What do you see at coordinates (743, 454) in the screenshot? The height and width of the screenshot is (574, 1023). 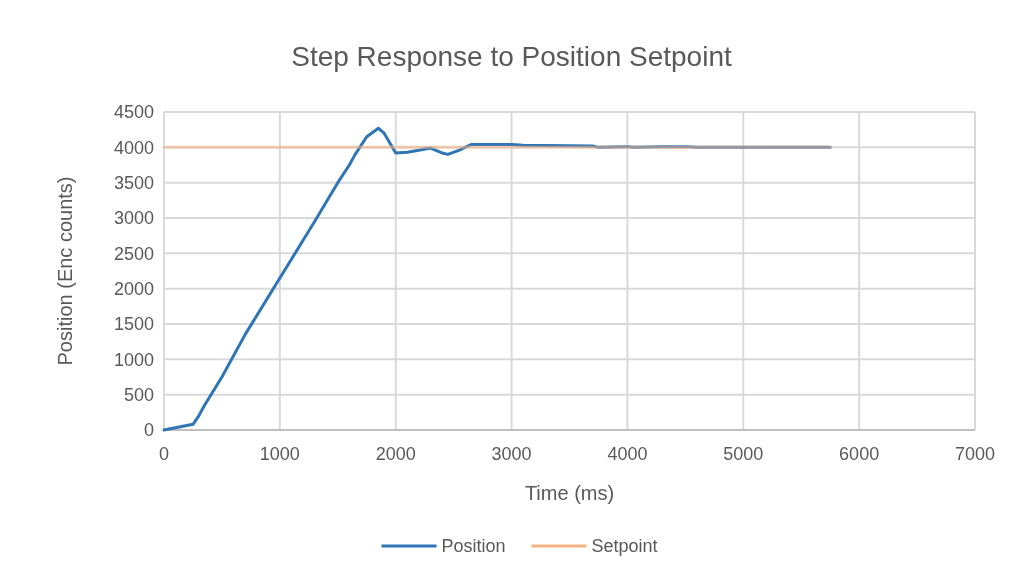 I see `x-tick-label: 5000` at bounding box center [743, 454].